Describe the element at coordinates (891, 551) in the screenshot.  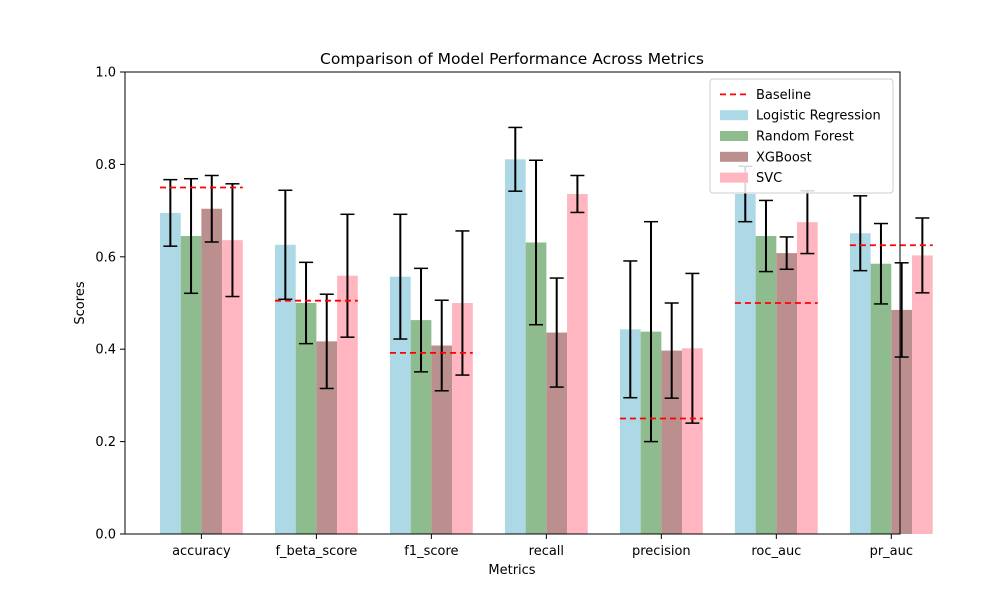
I see `x-tick-label: pr_auc` at that location.